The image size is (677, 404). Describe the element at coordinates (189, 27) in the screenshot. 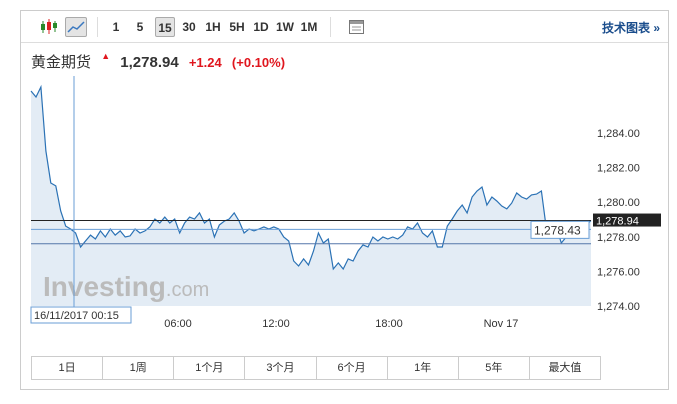

I see `interval-30: 30` at that location.